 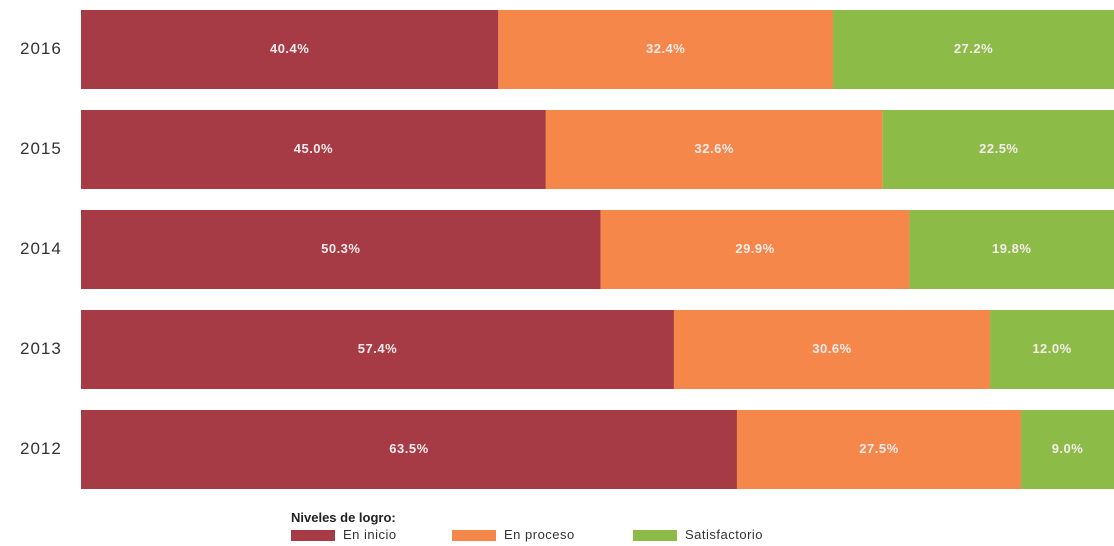 I want to click on data-label-en-proceso-2016: 32.4%, so click(x=665, y=48).